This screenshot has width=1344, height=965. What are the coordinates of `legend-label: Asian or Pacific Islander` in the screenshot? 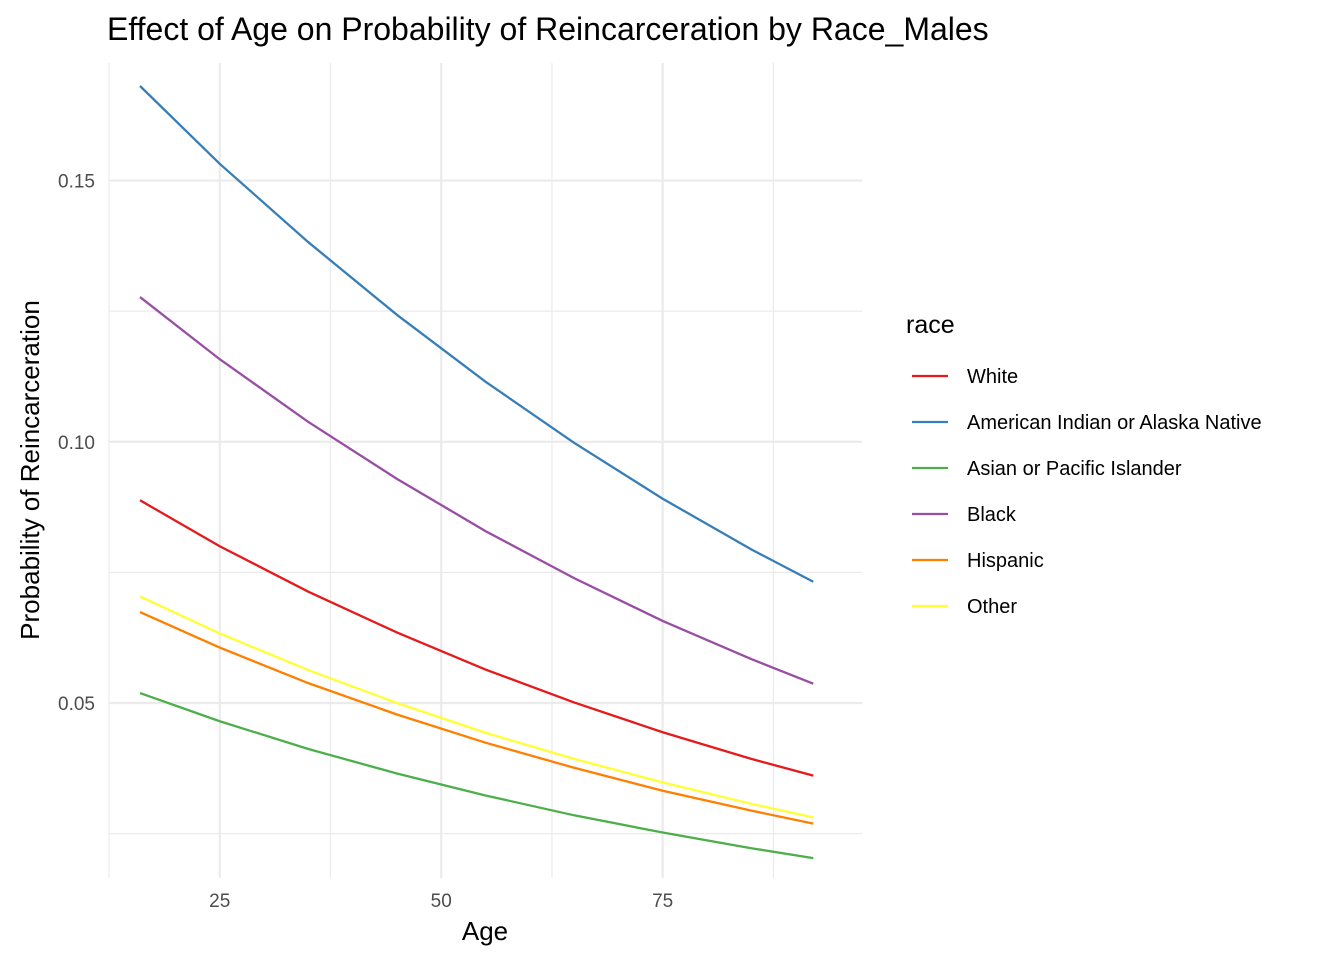 It's located at (1074, 469).